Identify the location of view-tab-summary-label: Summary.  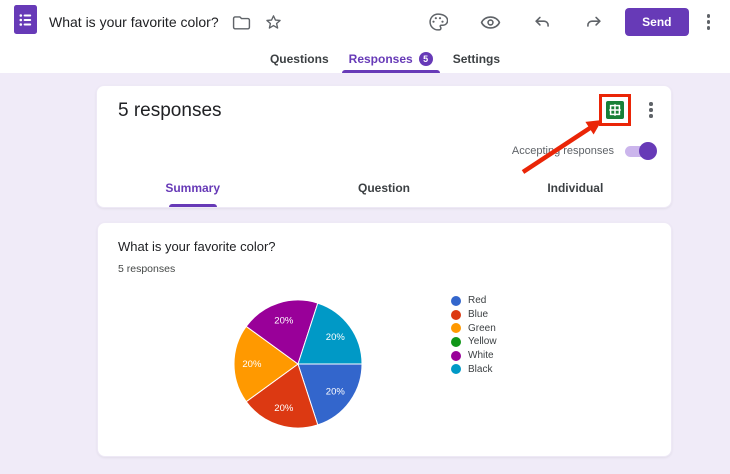
(193, 188).